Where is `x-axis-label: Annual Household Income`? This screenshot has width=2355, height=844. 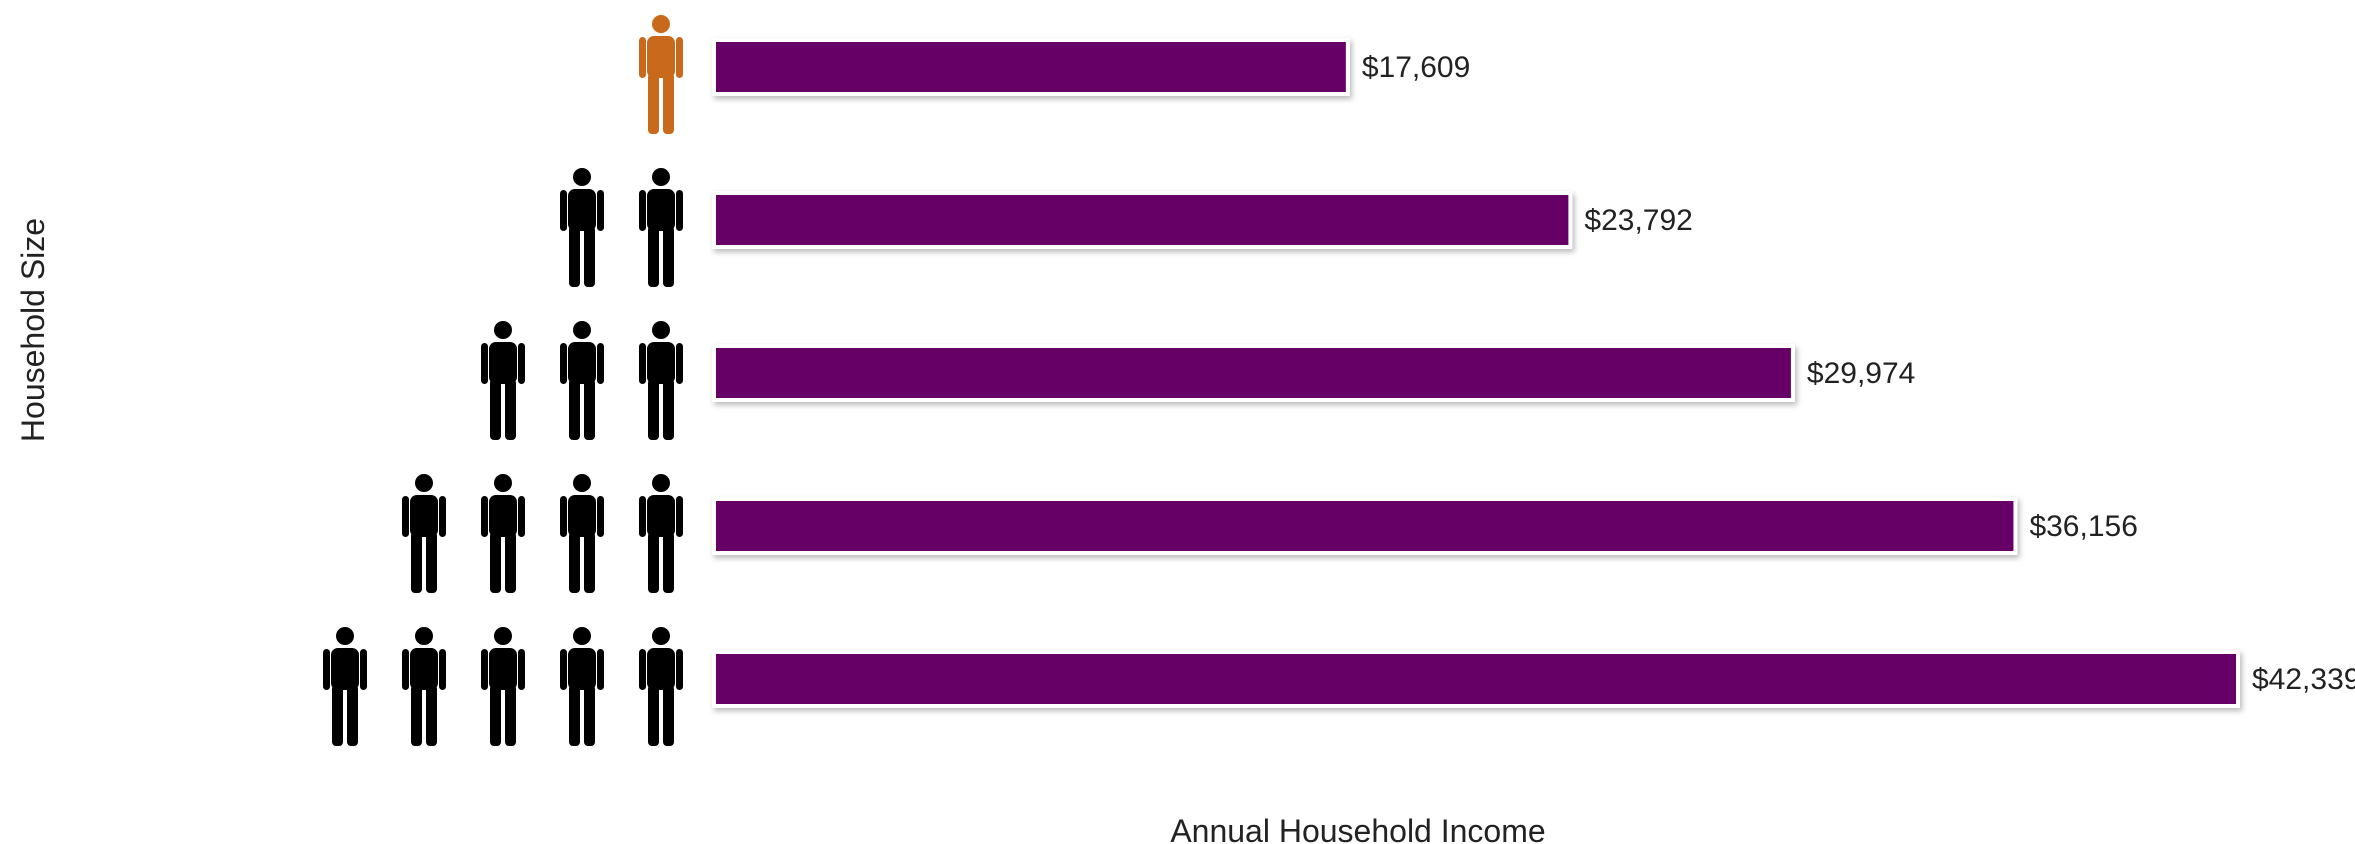 x-axis-label: Annual Household Income is located at coordinates (1357, 828).